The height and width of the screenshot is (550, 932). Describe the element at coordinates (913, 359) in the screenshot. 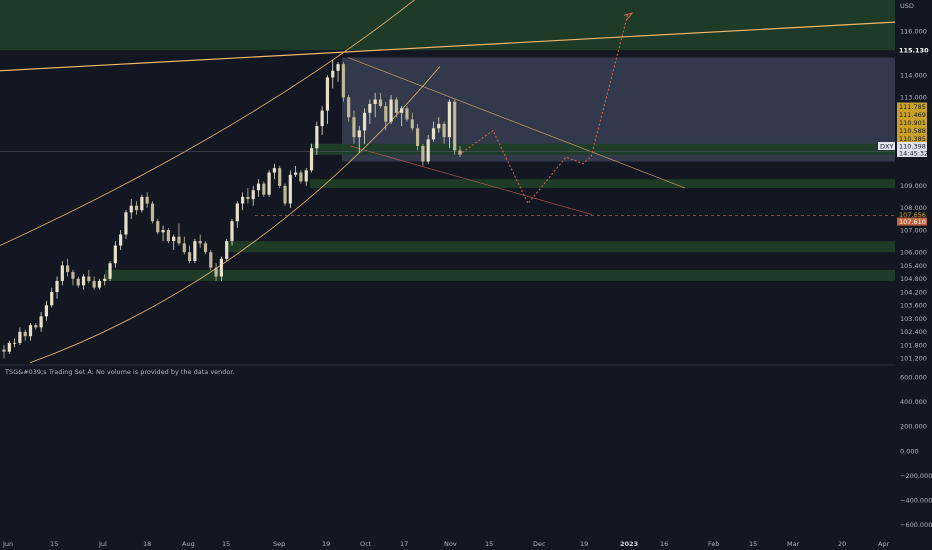

I see `price-tick-label: 101.200` at that location.